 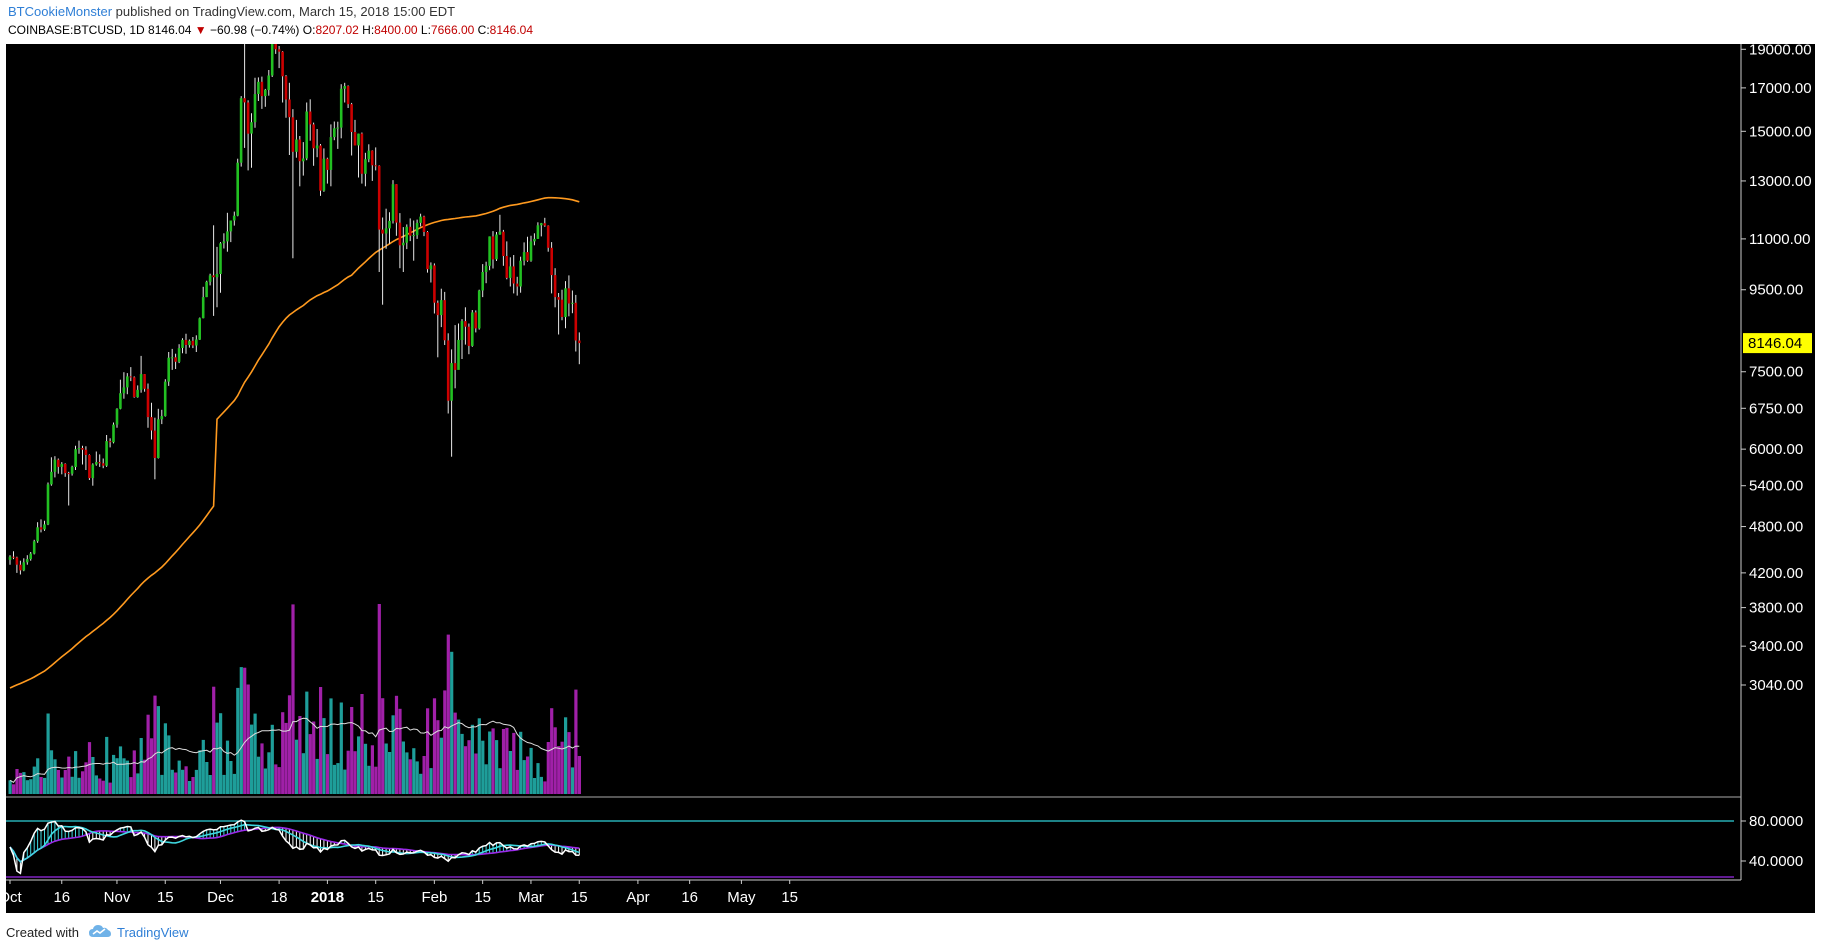 What do you see at coordinates (511, 30) in the screenshot?
I see `close-value: 8146.04` at bounding box center [511, 30].